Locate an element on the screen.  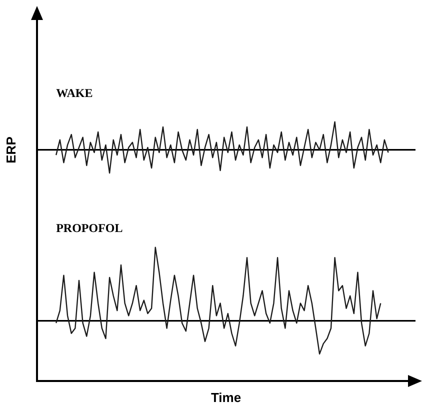
text: WAKE is located at coordinates (74, 93).